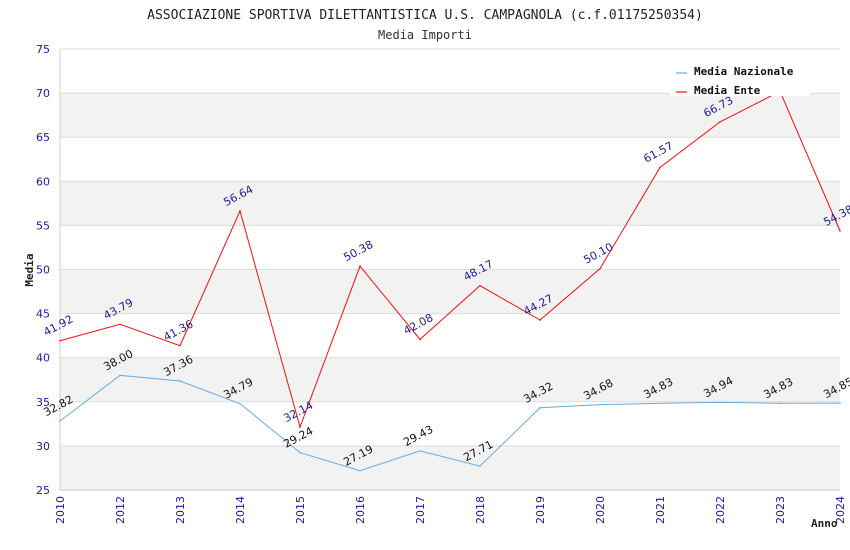 The width and height of the screenshot is (850, 550). What do you see at coordinates (840, 510) in the screenshot?
I see `x-tick-label: 2024` at bounding box center [840, 510].